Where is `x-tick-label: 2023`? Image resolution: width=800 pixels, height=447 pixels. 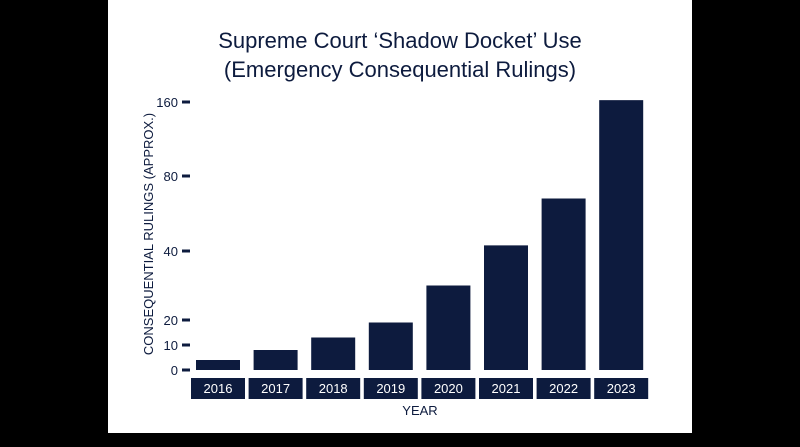
x-tick-label: 2023 is located at coordinates (621, 388).